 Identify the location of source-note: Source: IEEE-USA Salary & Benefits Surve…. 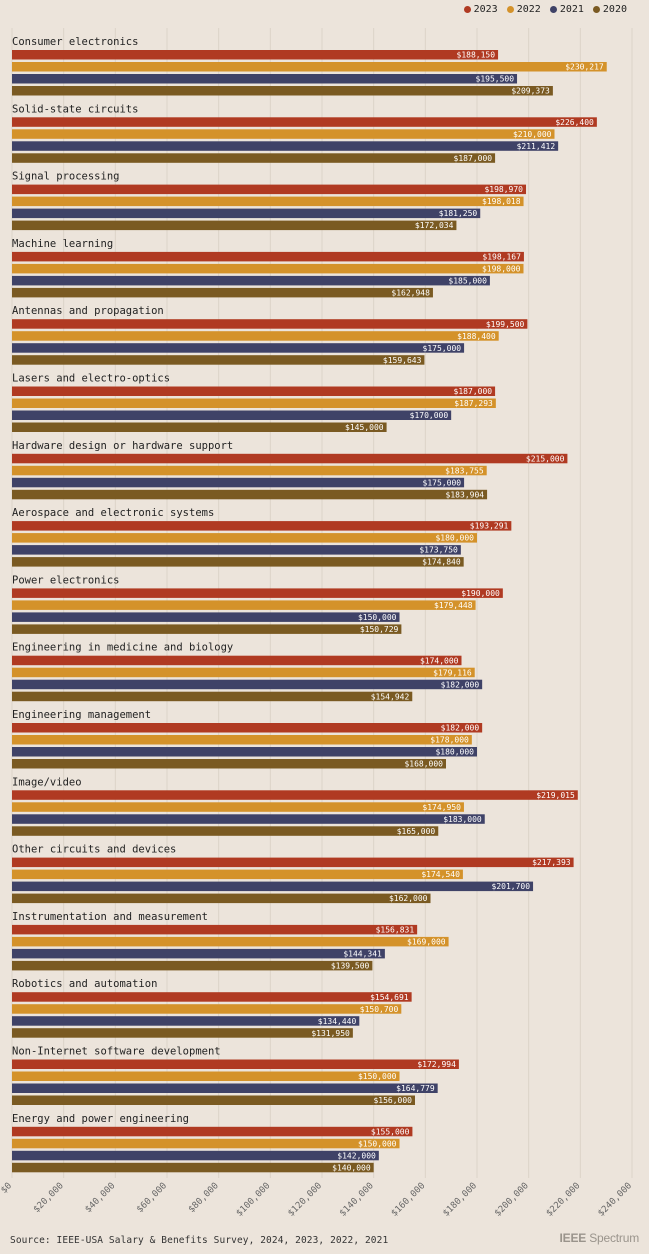
(199, 1240).